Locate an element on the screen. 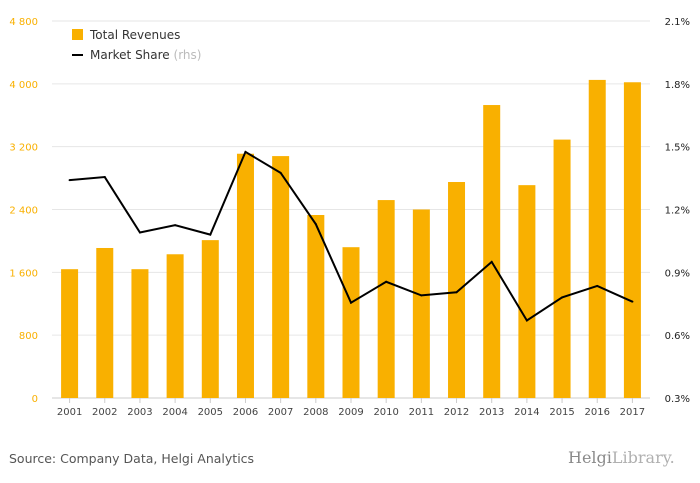 This screenshot has height=483, width=700. bar-2009 is located at coordinates (351, 322).